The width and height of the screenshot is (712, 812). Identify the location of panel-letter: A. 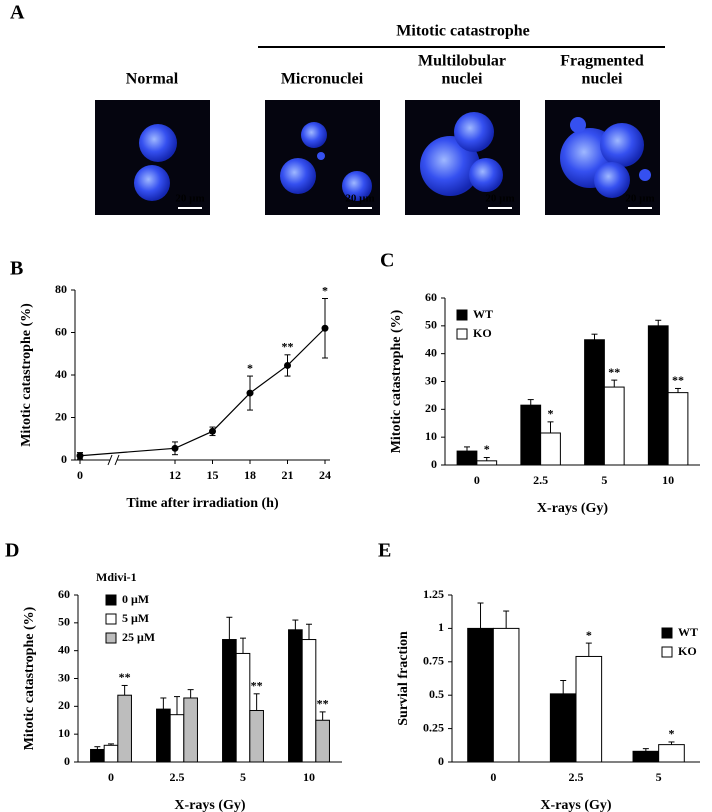
(17, 13).